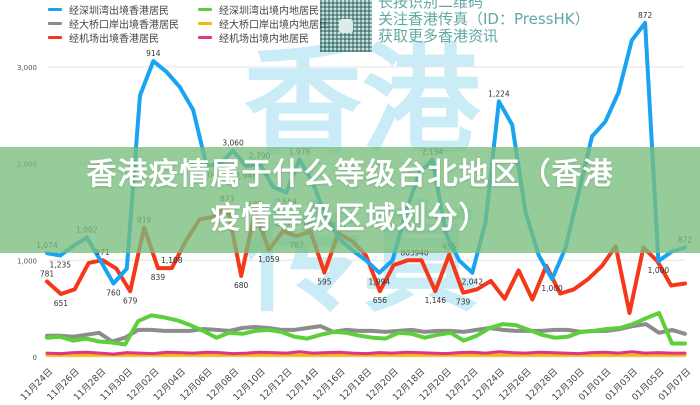  What do you see at coordinates (119, 11) in the screenshot?
I see `legend-label: 经深圳湾出境香港居民` at bounding box center [119, 11].